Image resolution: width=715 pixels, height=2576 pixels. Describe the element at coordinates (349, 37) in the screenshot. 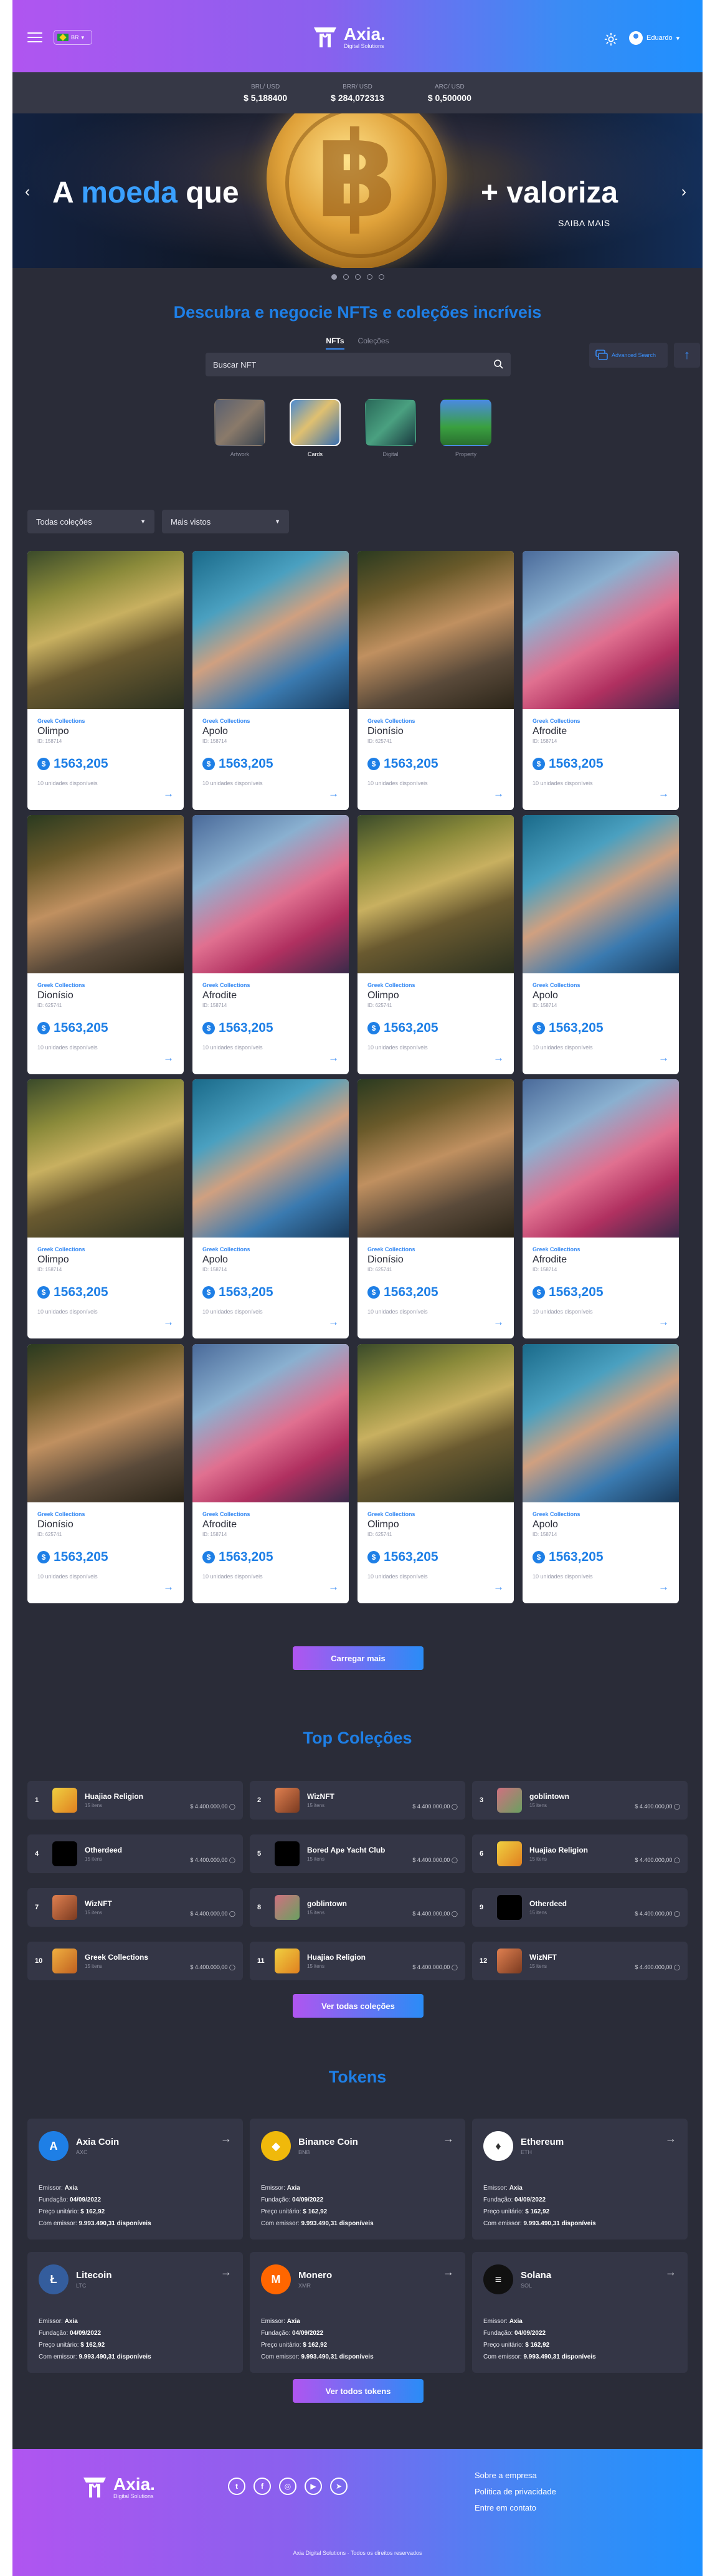

I see `brand-logo: Axia. Digital Solutions` at that location.